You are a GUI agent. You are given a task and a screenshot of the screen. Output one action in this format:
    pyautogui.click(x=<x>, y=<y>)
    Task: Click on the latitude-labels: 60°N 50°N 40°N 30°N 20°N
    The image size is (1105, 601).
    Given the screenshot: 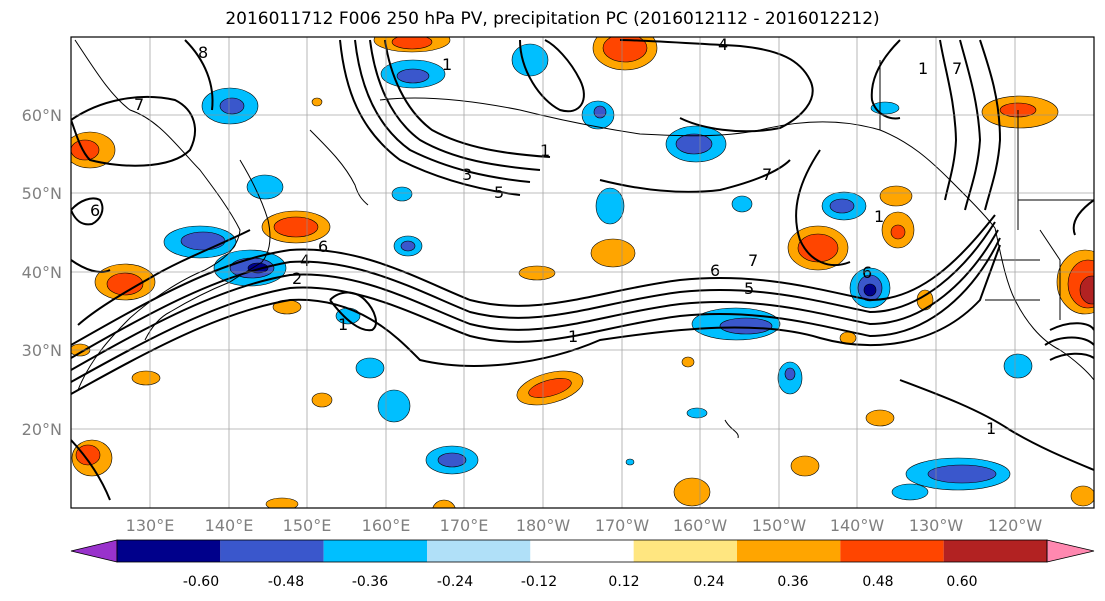 What is the action you would take?
    pyautogui.click(x=42, y=272)
    